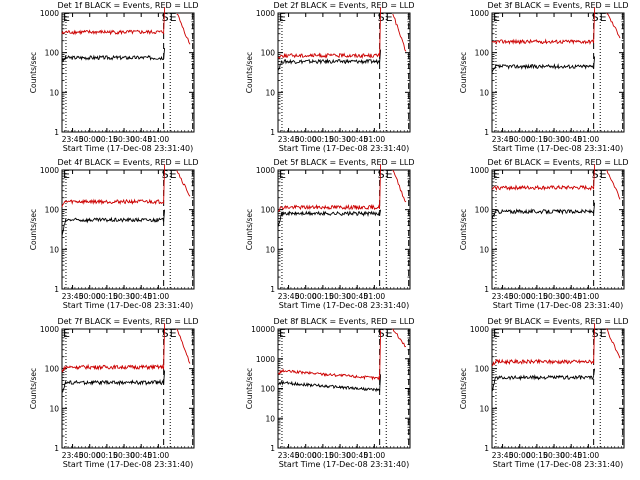 The height and width of the screenshot is (480, 640). I want to click on y-tick-label: 10000, so click(263, 329).